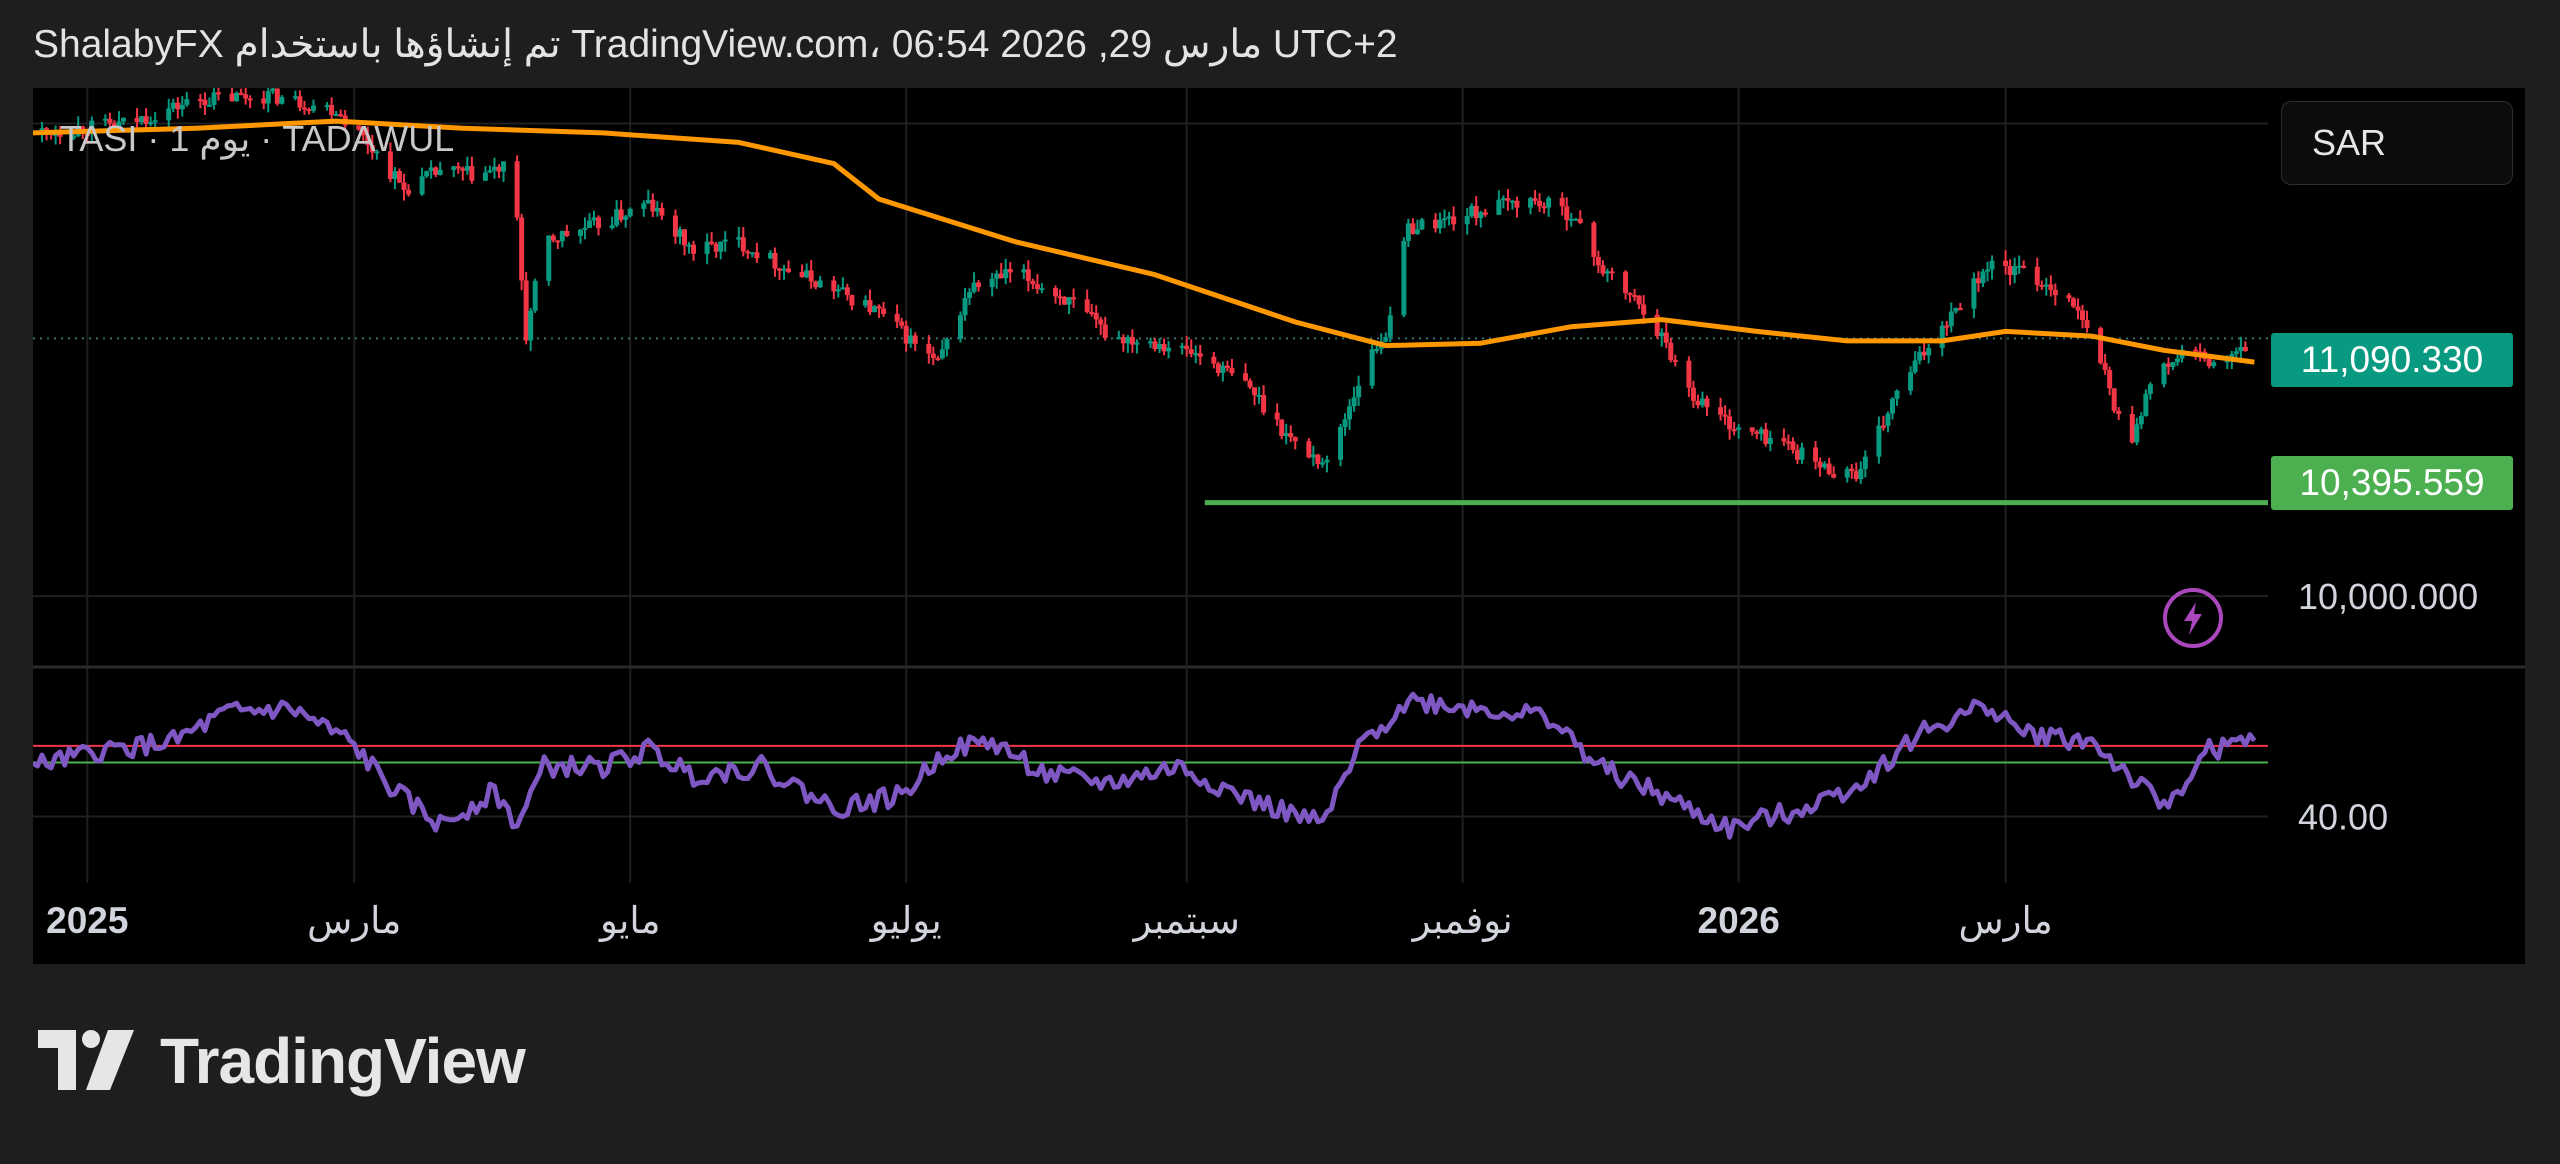 The width and height of the screenshot is (2560, 1164). What do you see at coordinates (2392, 360) in the screenshot?
I see `last-price-tag: 11,090.330` at bounding box center [2392, 360].